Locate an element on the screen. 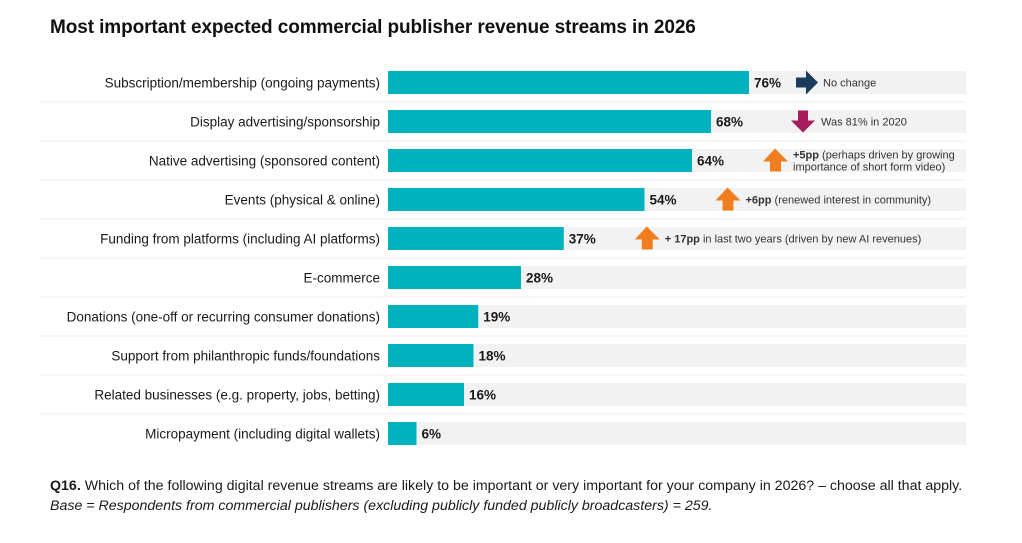  data-label: 76% is located at coordinates (767, 83).